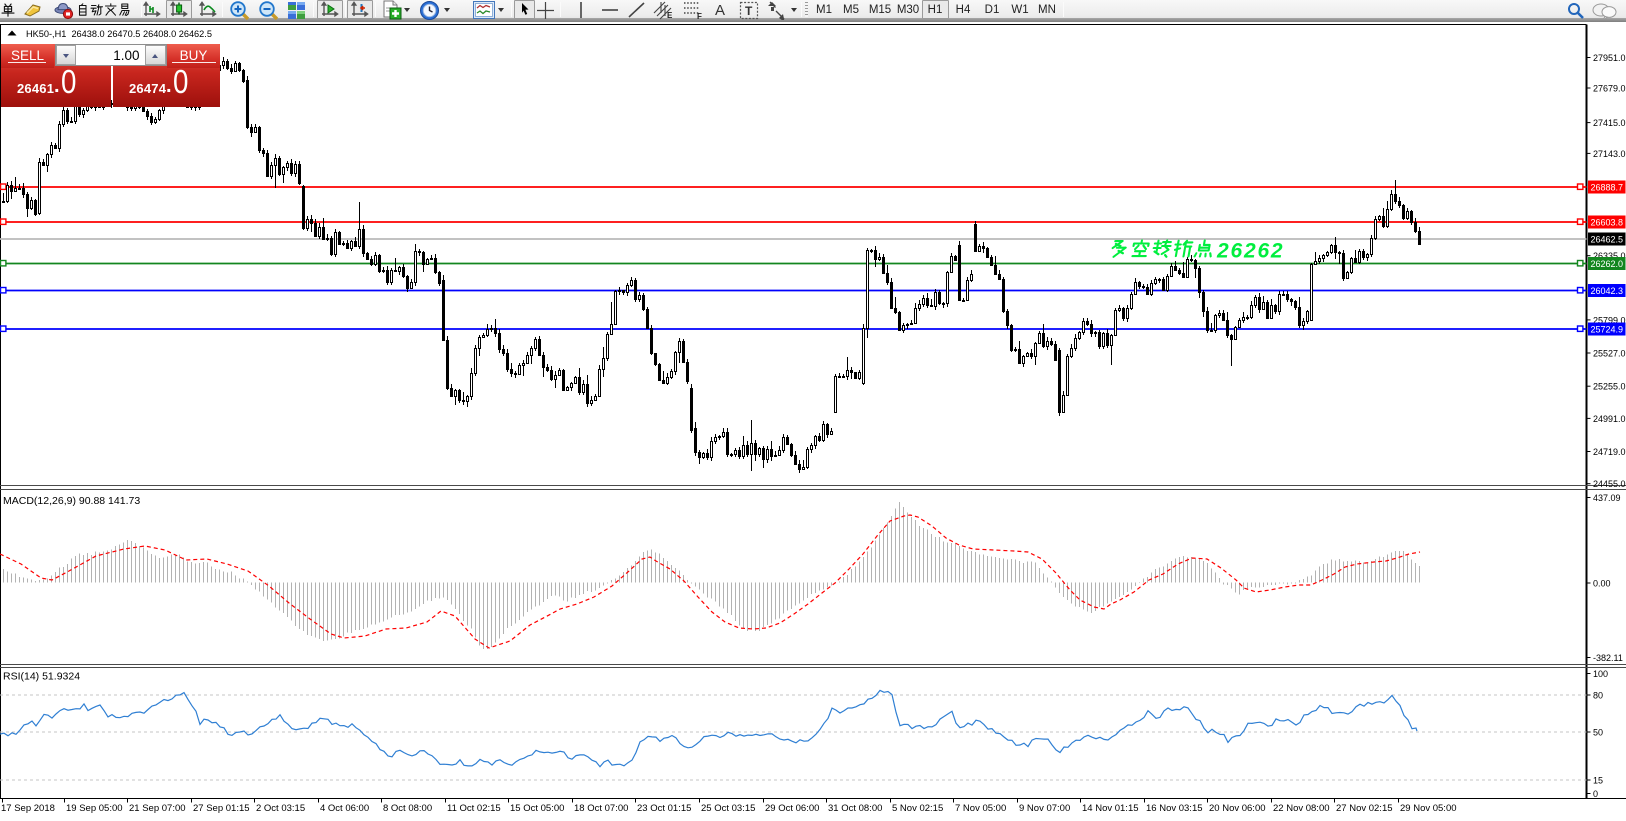 The image size is (1626, 821). Describe the element at coordinates (1110, 808) in the screenshot. I see `svg-text: 14 Nov 01:15` at that location.